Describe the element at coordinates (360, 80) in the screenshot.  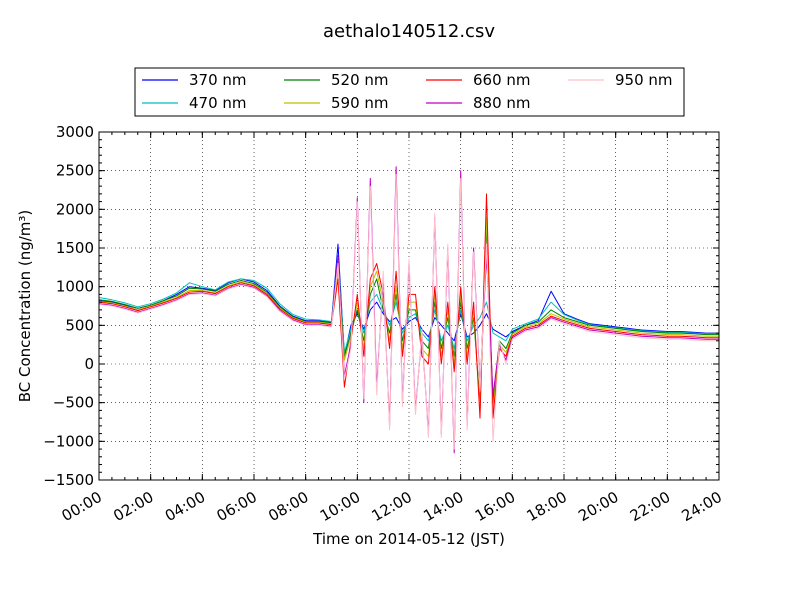
I see `legend-label: 520 nm` at that location.